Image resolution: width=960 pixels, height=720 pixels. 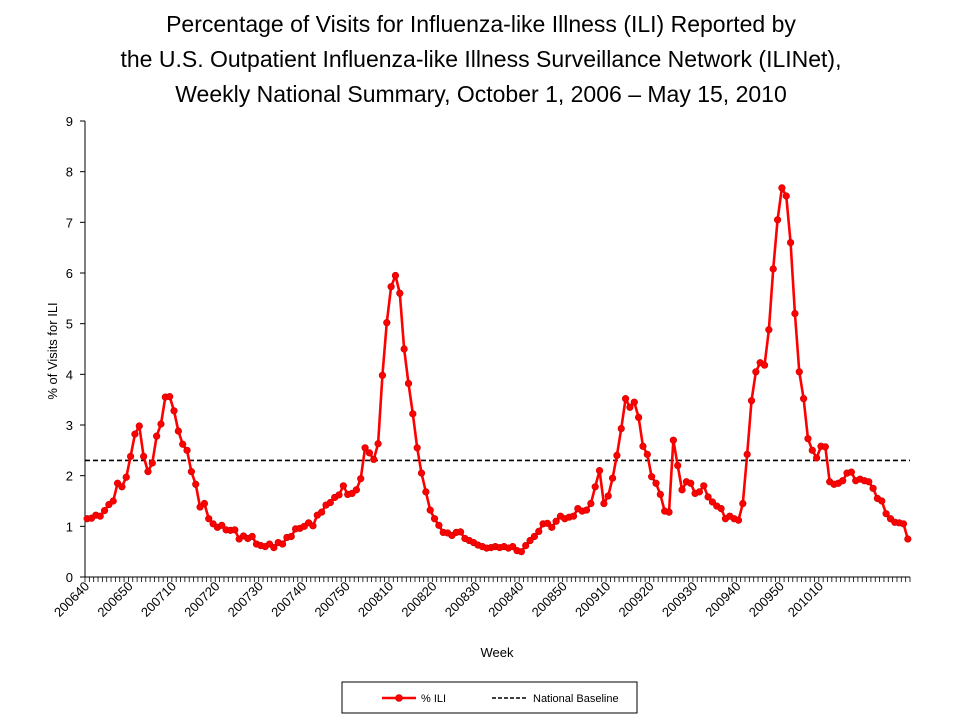 I want to click on legend-baseline-label: National Baseline, so click(x=576, y=699).